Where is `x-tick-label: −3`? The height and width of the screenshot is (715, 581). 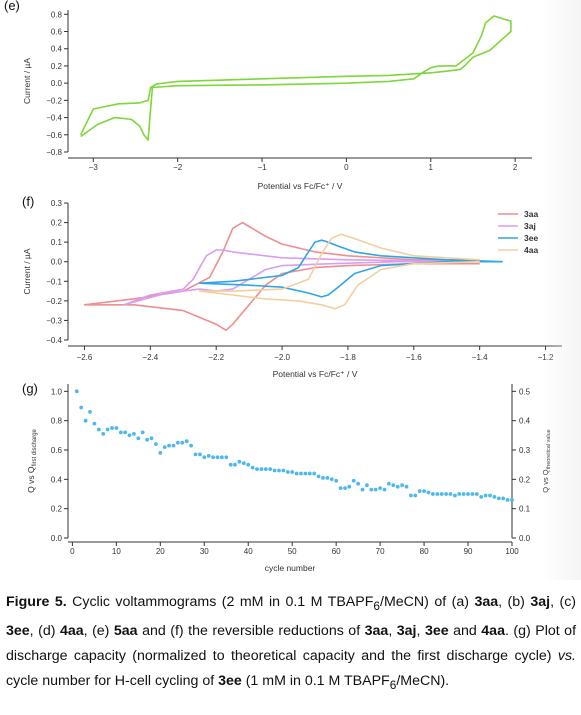
x-tick-label: −3 is located at coordinates (94, 167).